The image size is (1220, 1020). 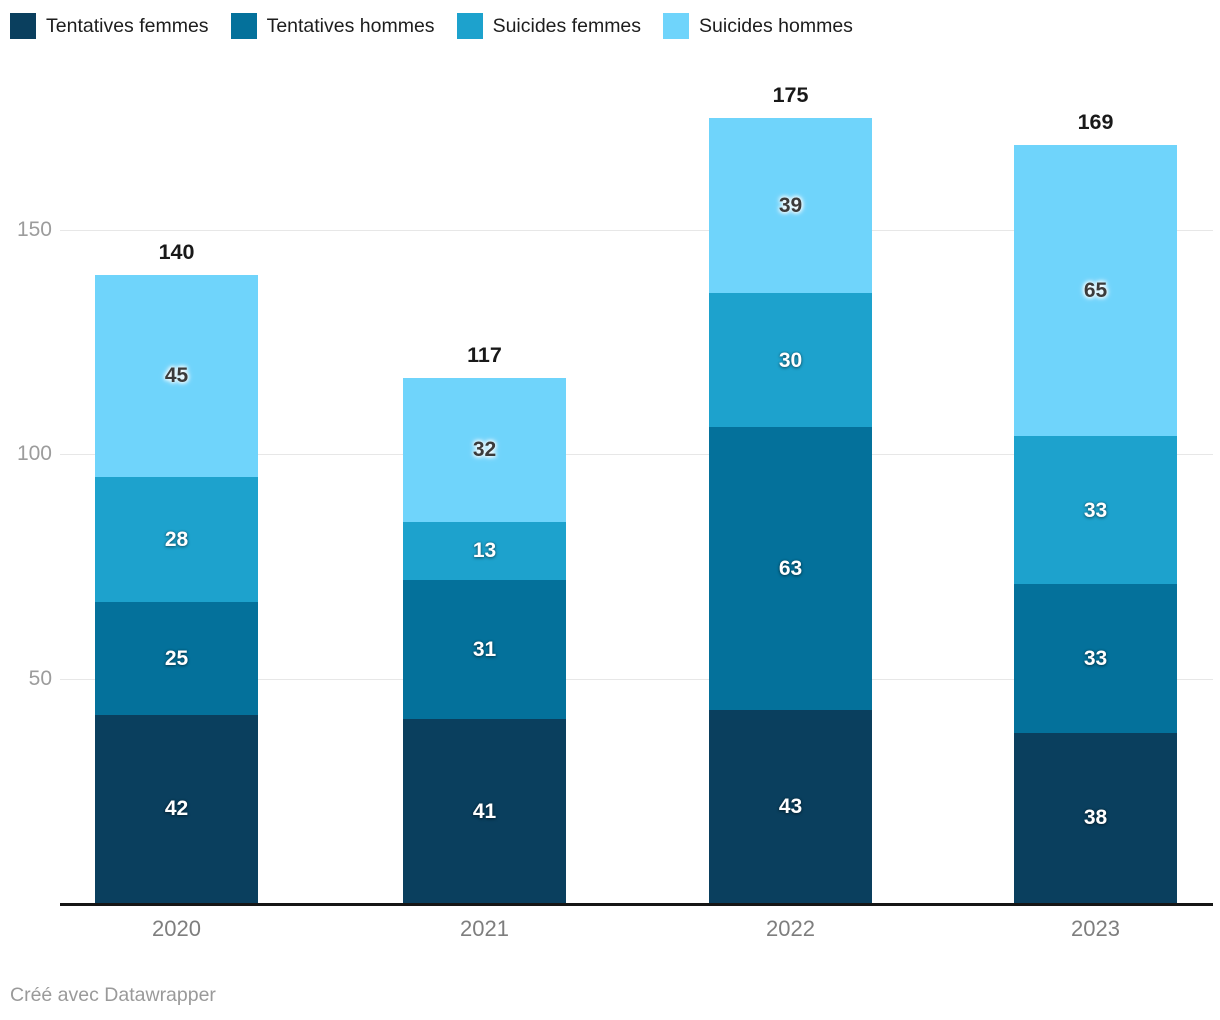 I want to click on bar-segment-2021-1: 31, so click(x=484, y=649).